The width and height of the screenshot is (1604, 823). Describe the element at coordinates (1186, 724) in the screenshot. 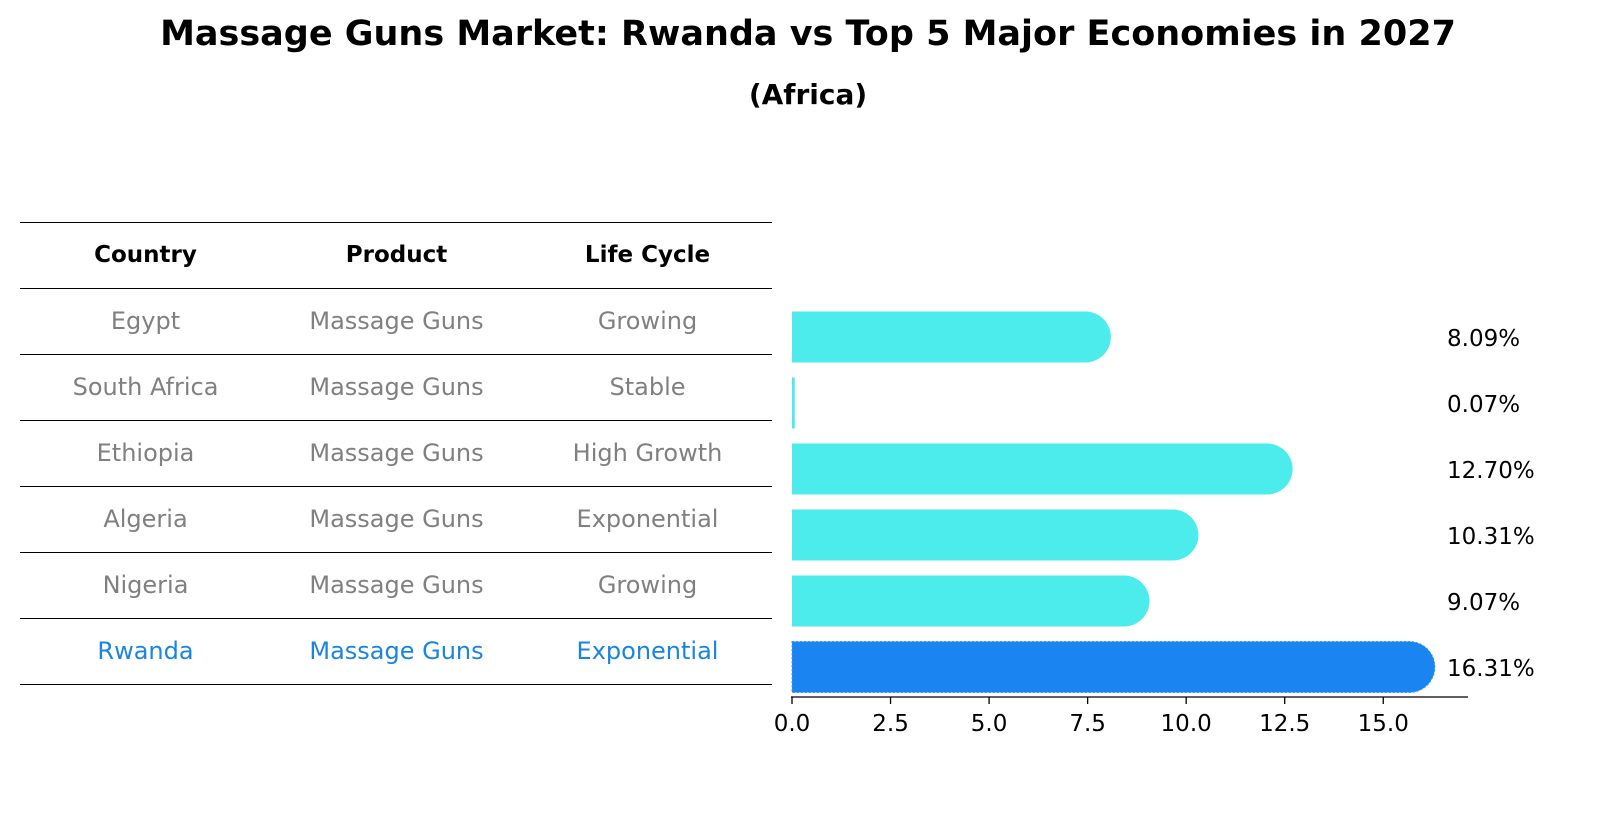

I see `x-tick-label: 10.0` at that location.